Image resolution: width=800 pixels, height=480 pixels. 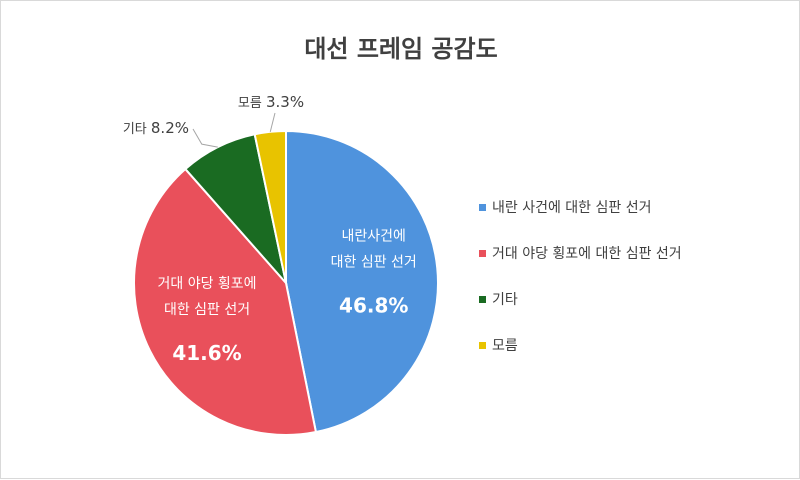 I want to click on legend-swatch-moreum, so click(x=482, y=345).